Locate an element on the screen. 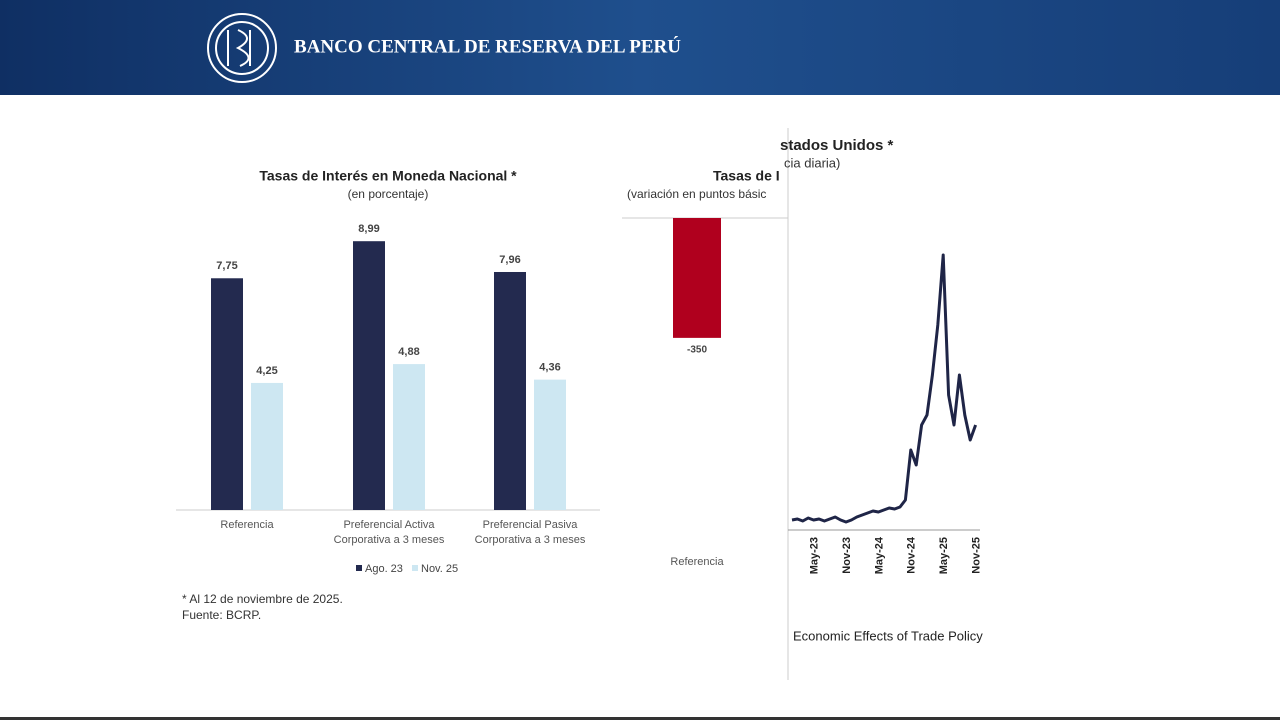 The width and height of the screenshot is (1280, 720). header-title: BANCO CENTRAL DE RESERVA DEL PERÚ is located at coordinates (487, 46).